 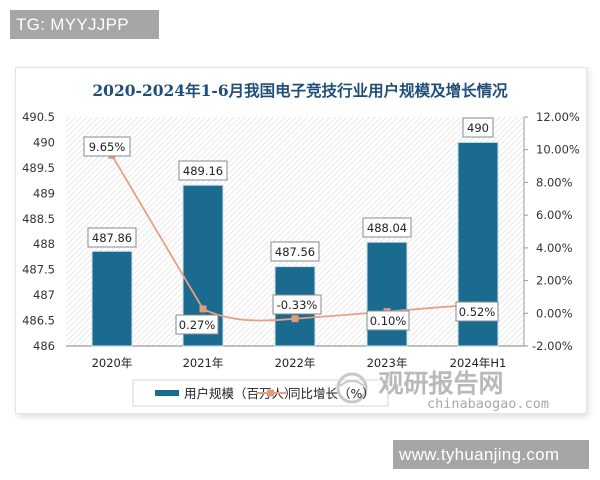 What do you see at coordinates (554, 182) in the screenshot?
I see `svg-text: 8.00%` at bounding box center [554, 182].